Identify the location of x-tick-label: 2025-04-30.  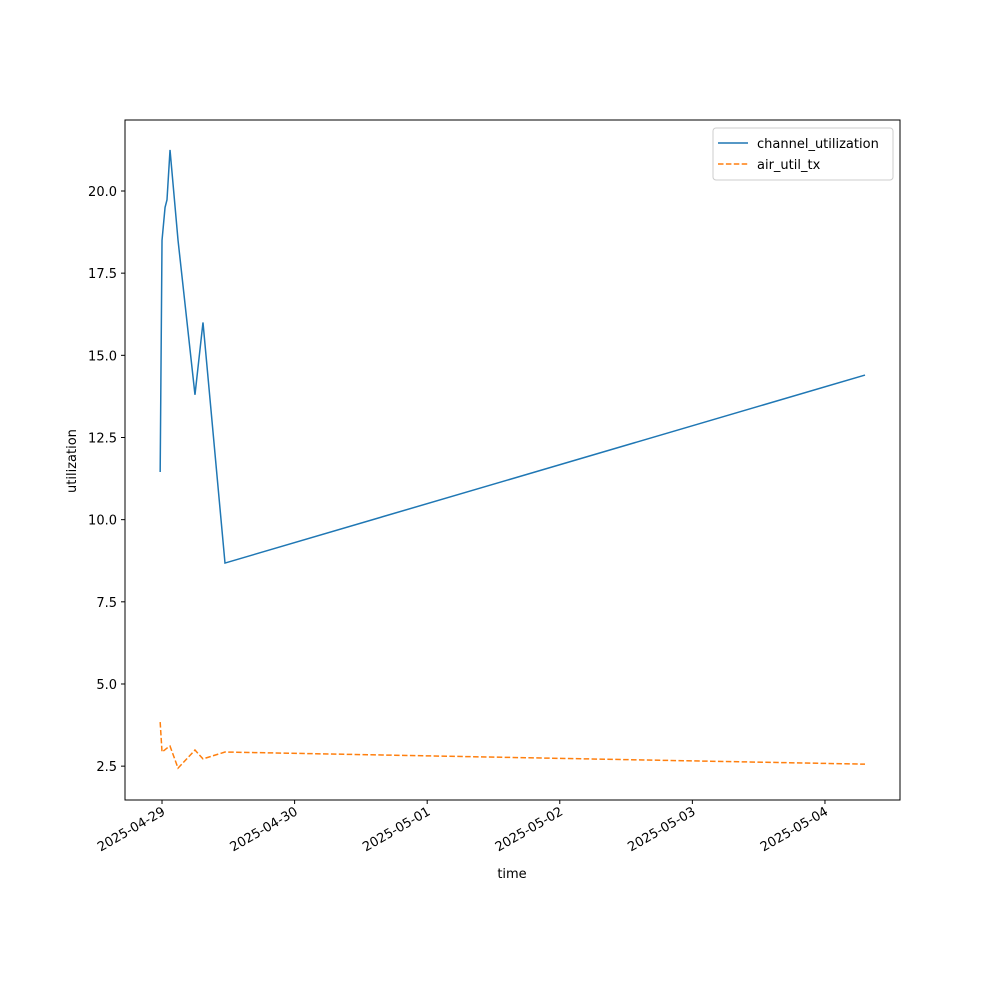
(264, 829).